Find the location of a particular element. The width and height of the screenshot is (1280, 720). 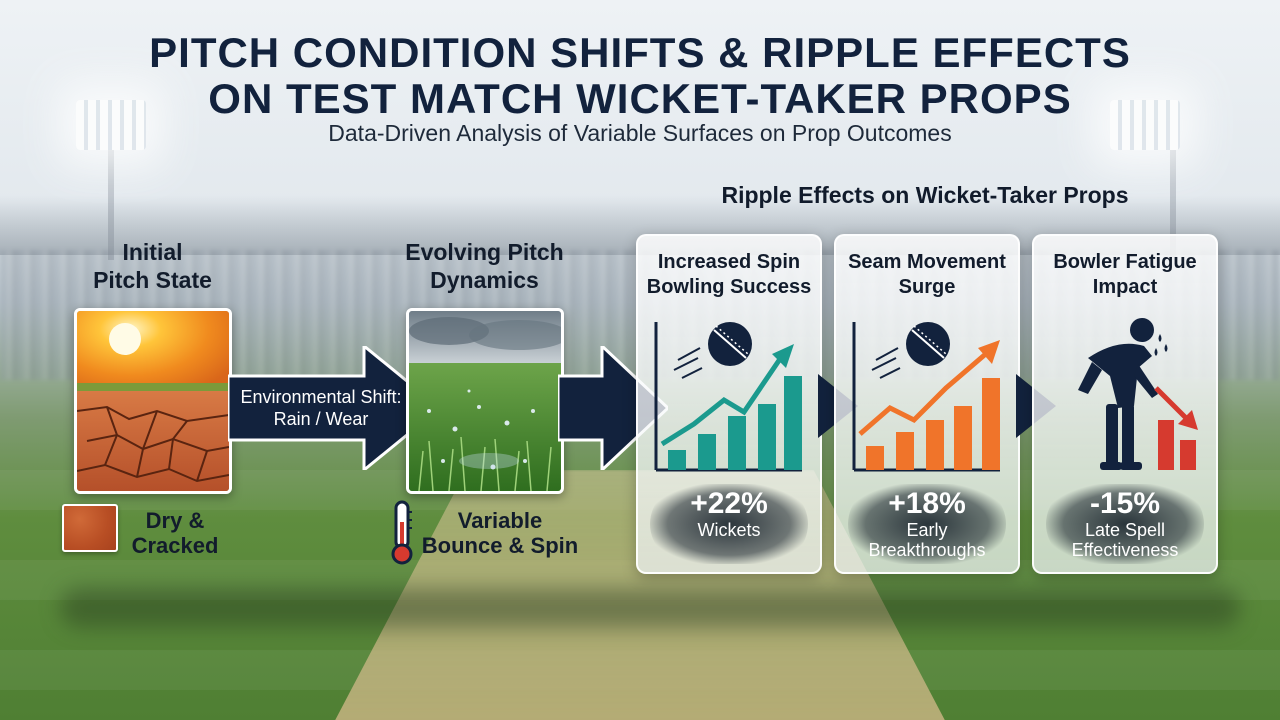

dry-soil-swatch is located at coordinates (90, 528).